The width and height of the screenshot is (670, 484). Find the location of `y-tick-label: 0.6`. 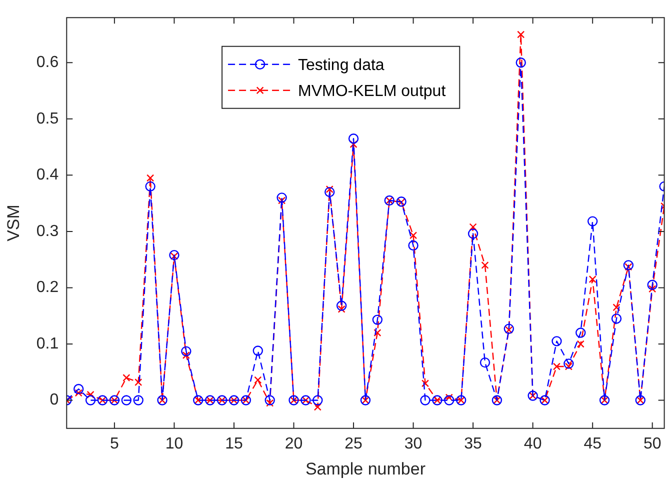

y-tick-label: 0.6 is located at coordinates (47, 63).